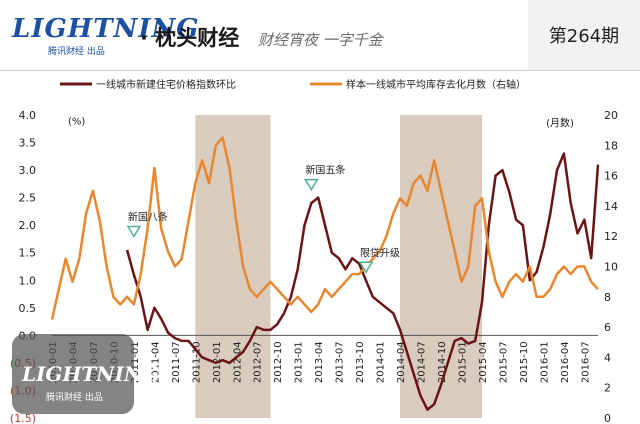  I want to click on y-tick-label-left: 1.0, so click(28, 280).